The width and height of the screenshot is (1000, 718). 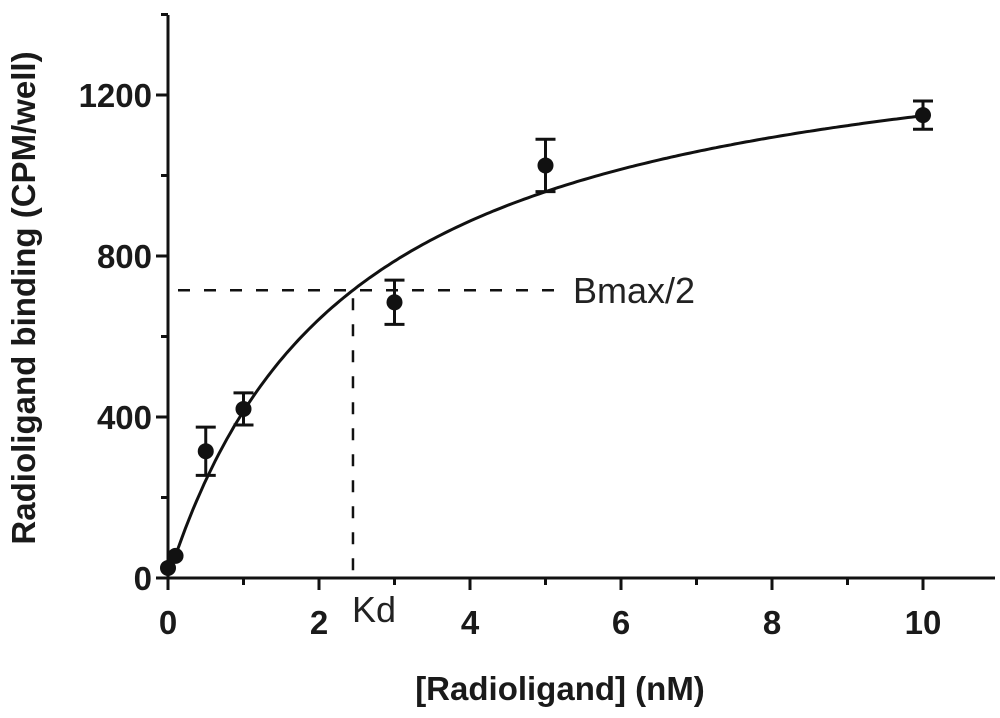 I want to click on bmax-half-label: Bmax/2, so click(x=634, y=290).